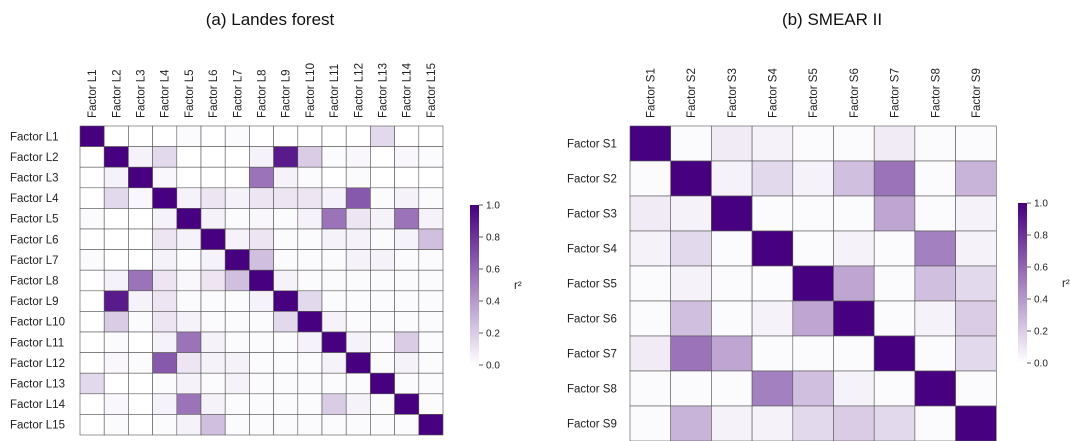 This screenshot has width=1070, height=441. What do you see at coordinates (37, 385) in the screenshot?
I see `row-label-a-13: Factor L13` at bounding box center [37, 385].